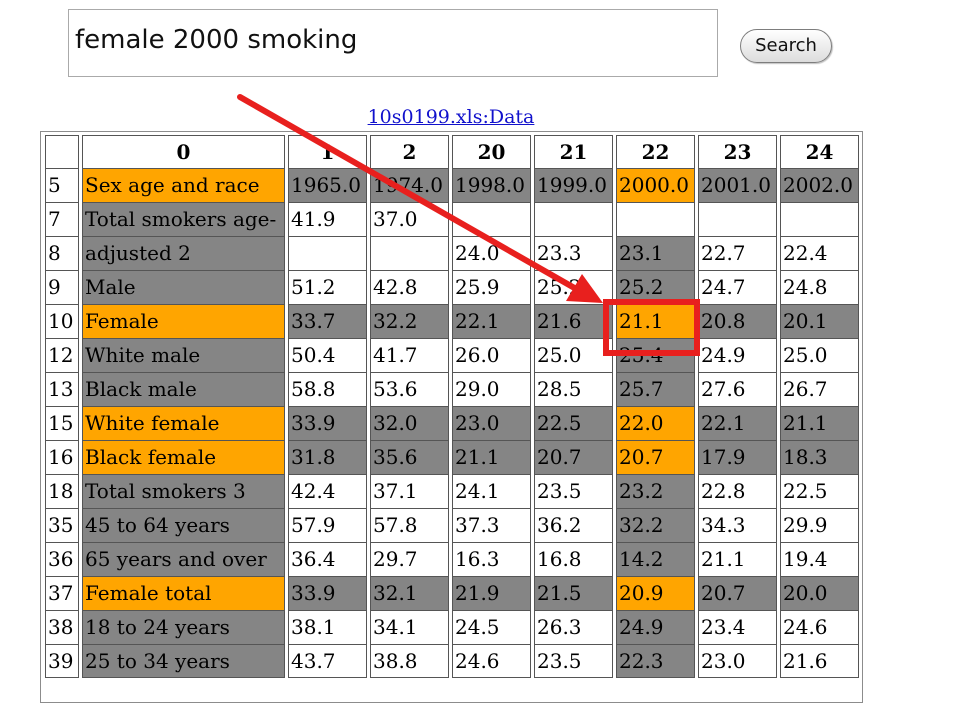 The width and height of the screenshot is (960, 720). I want to click on row-index-cell: 12, so click(62, 356).